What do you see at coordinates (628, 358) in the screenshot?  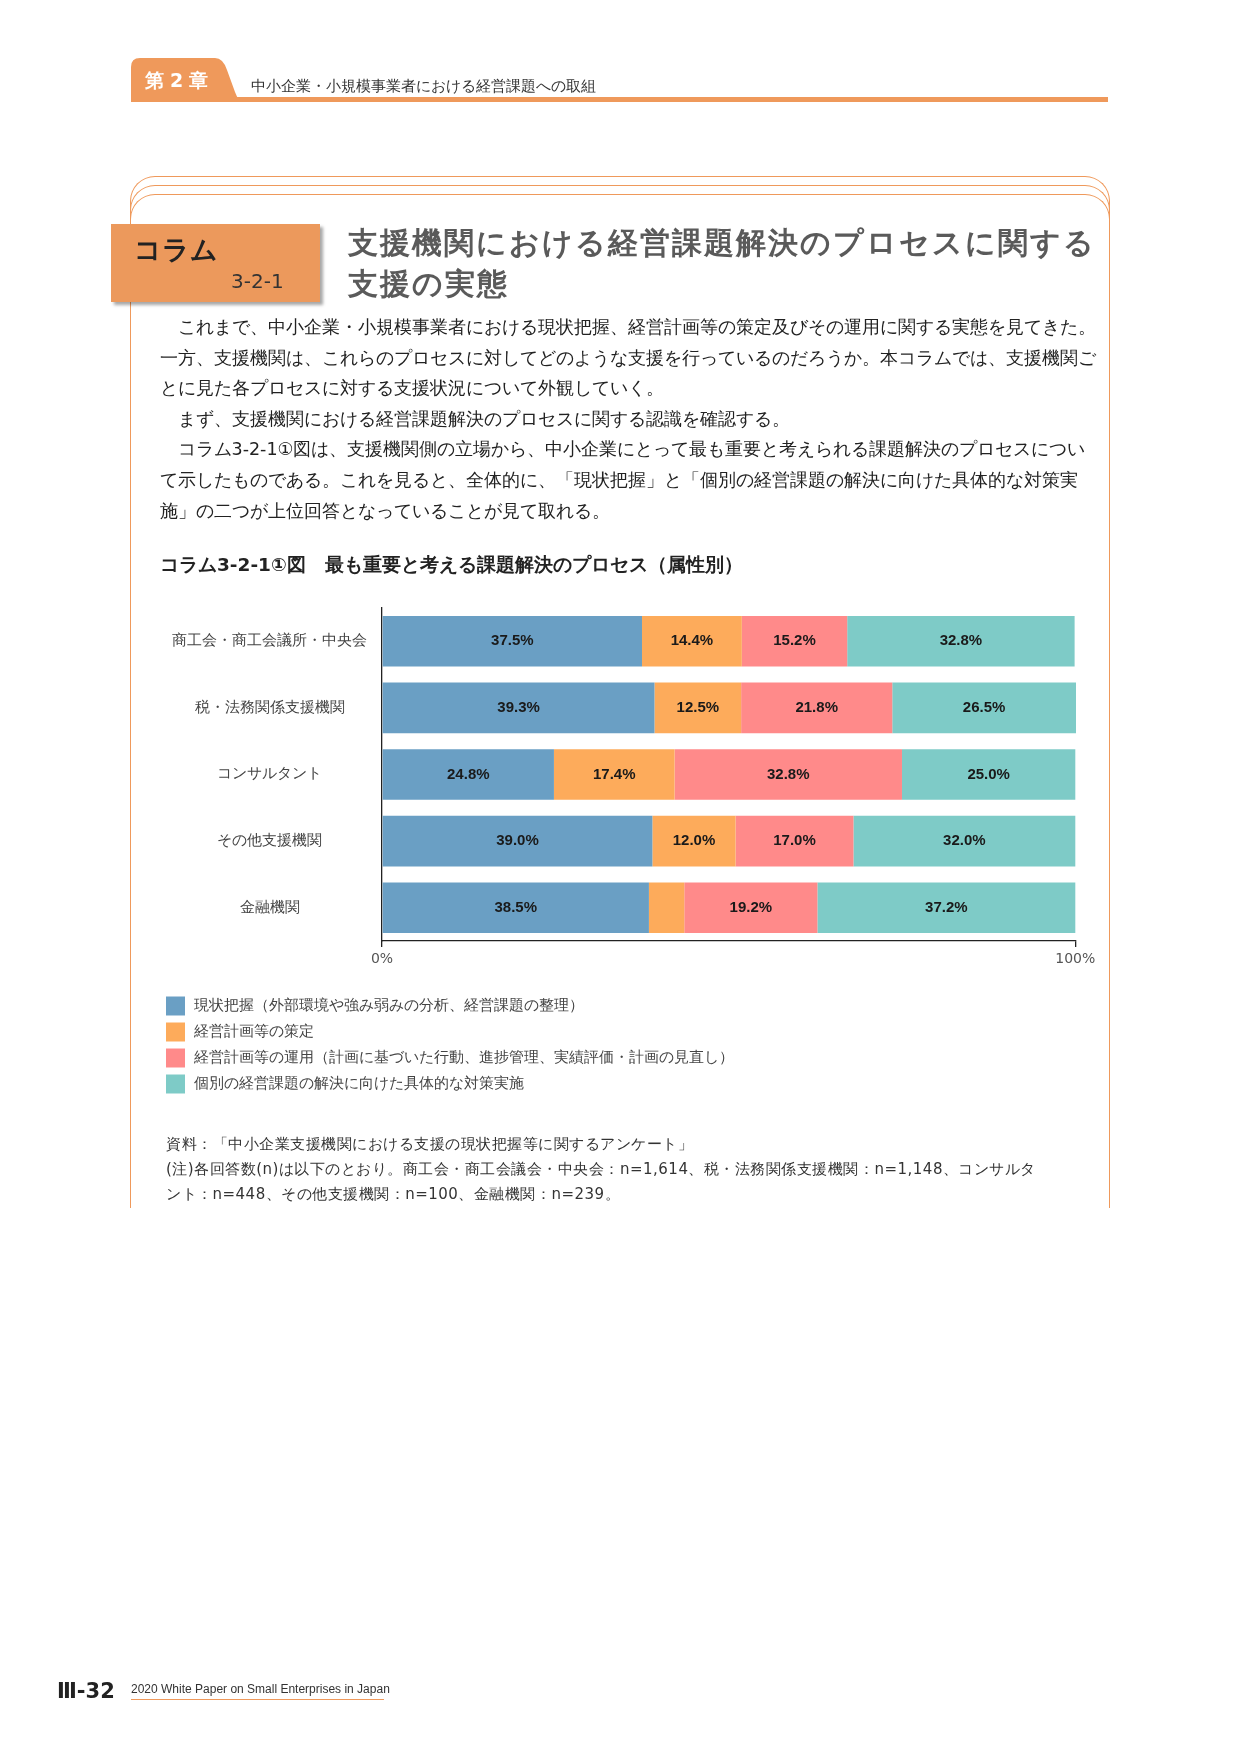 I see `text: これまで、中小企業・小規模事業者における現状把握、経営計画等の策定及びその運用に関する実態を見てきた。一方、支援機関は、これらのプロセスに対してどのような支援を行っているのだろうか。本コラムでは、支援機関ごとに見た各プロセスに対する支援状況について外観していく。` at bounding box center [628, 358].